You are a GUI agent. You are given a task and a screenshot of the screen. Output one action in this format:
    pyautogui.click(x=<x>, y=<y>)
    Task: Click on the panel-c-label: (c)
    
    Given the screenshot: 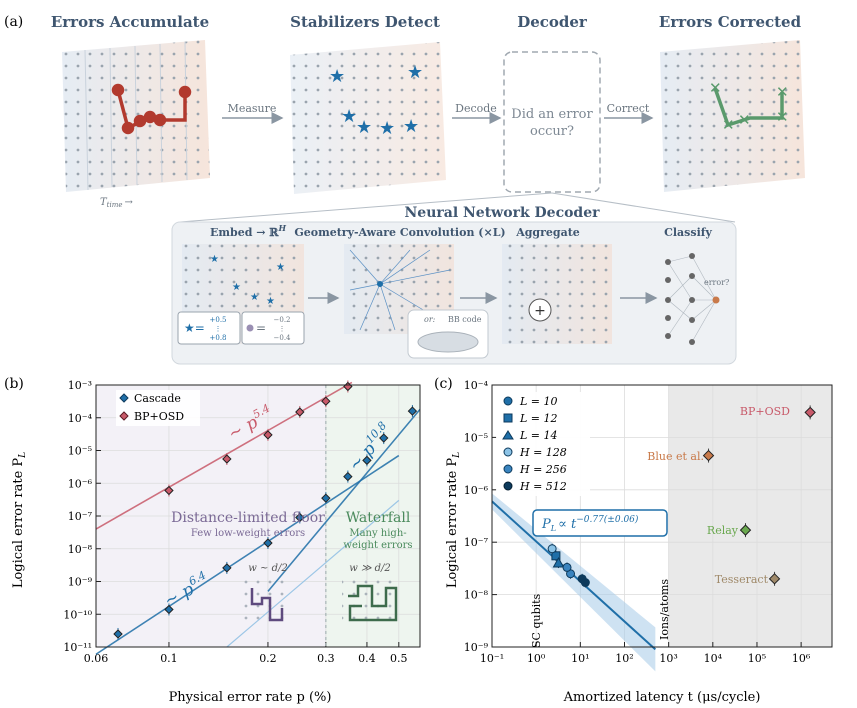 What is the action you would take?
    pyautogui.click(x=443, y=384)
    